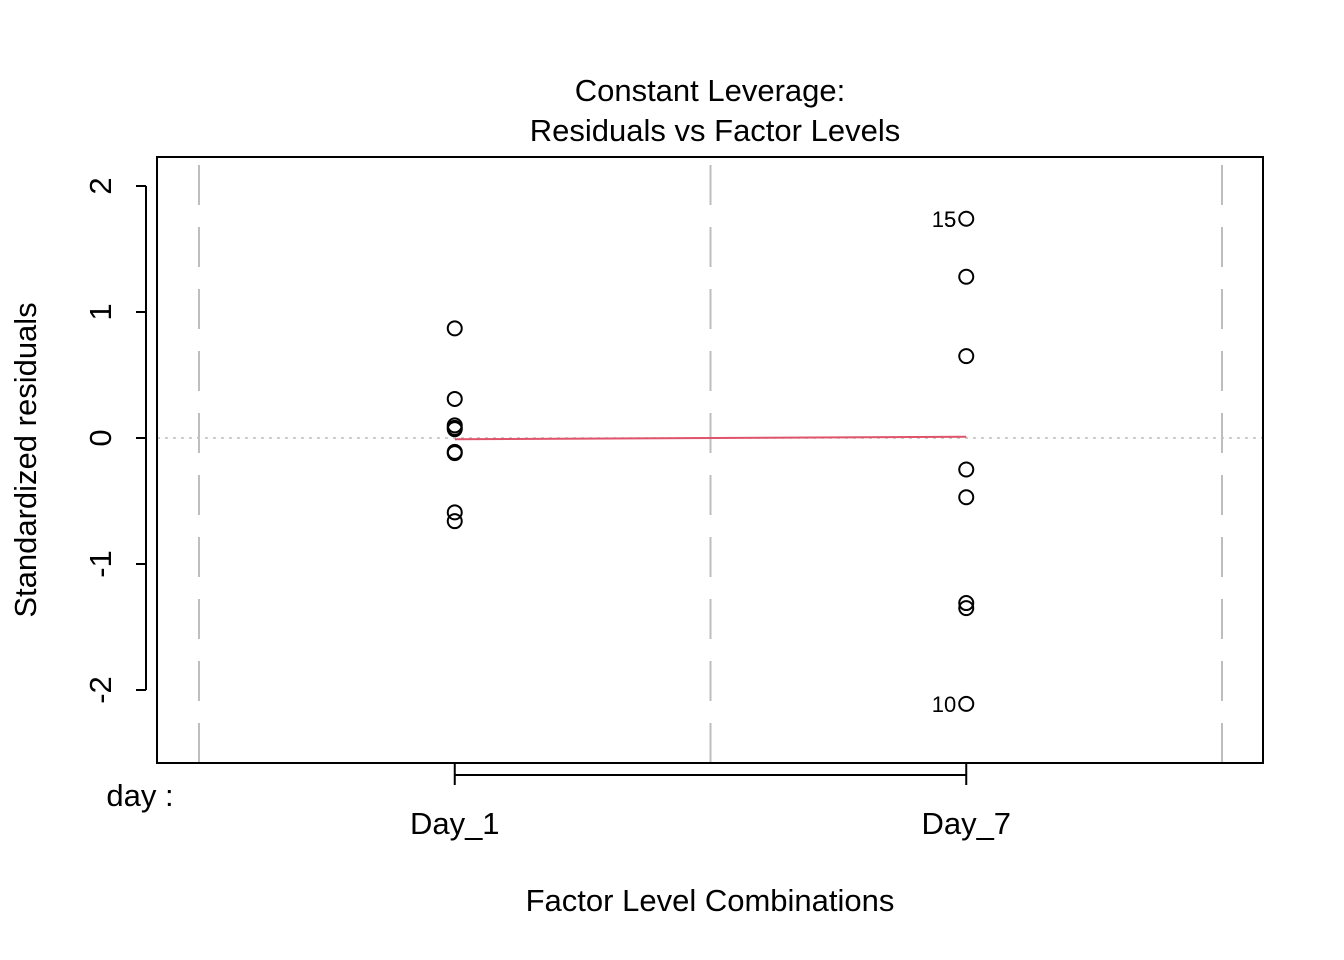  What do you see at coordinates (25, 459) in the screenshot?
I see `y-axis-label: Standardized residuals` at bounding box center [25, 459].